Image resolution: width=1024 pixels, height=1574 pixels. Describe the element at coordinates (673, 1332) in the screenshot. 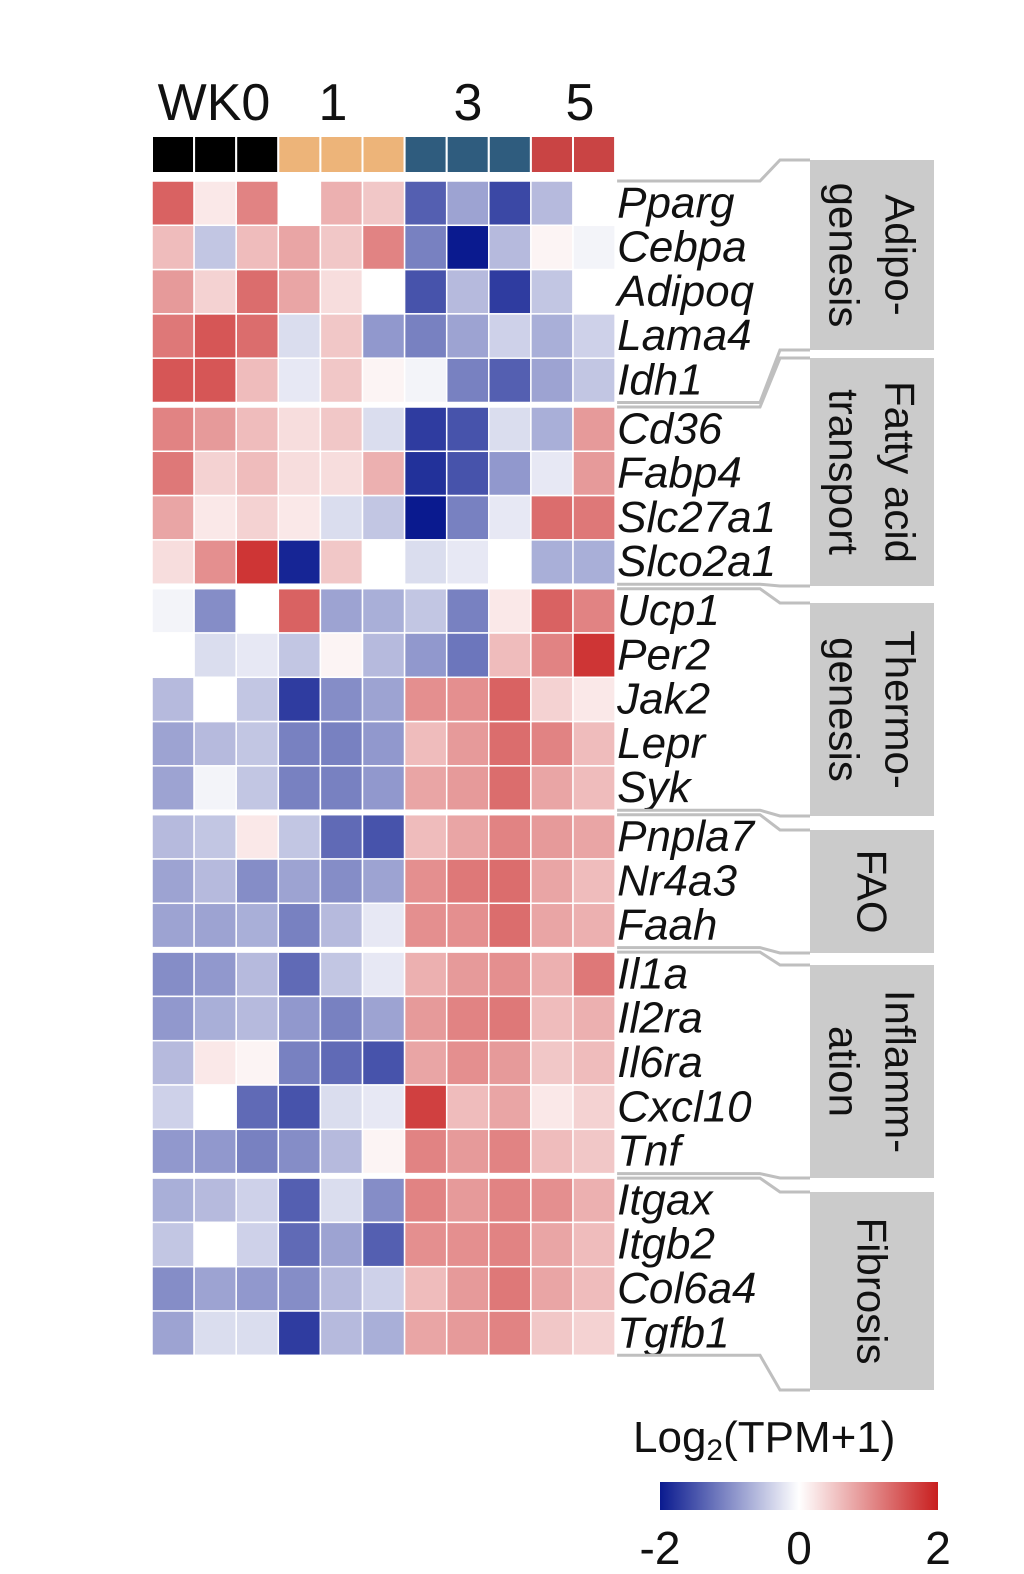

I see `gene-label: Tgfb1` at that location.